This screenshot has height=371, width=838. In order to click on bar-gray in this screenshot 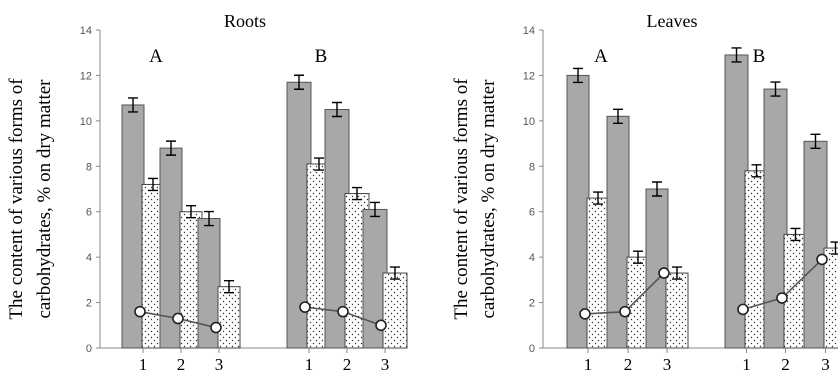, I will do `click(578, 211)`.